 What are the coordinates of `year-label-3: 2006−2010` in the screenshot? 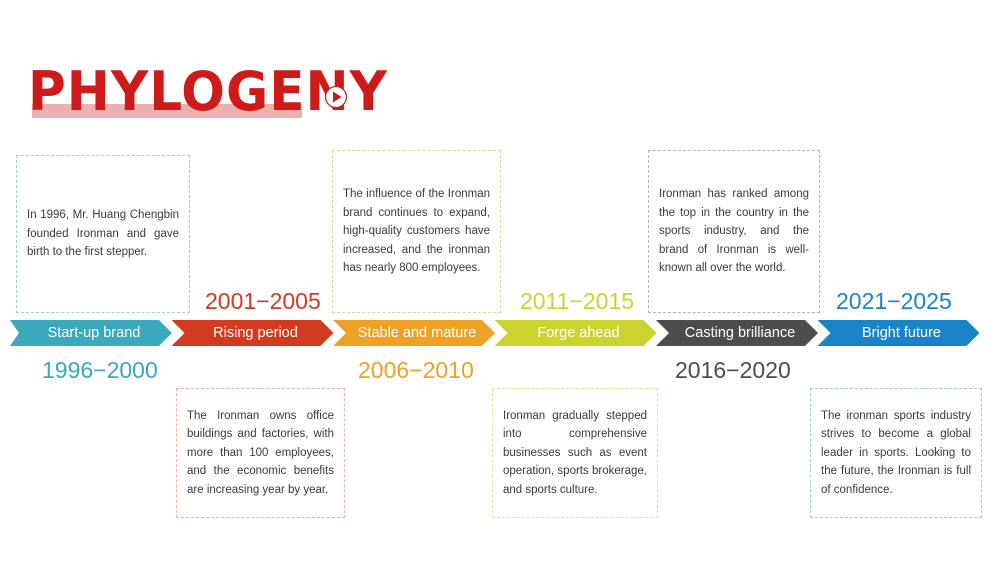 It's located at (416, 370).